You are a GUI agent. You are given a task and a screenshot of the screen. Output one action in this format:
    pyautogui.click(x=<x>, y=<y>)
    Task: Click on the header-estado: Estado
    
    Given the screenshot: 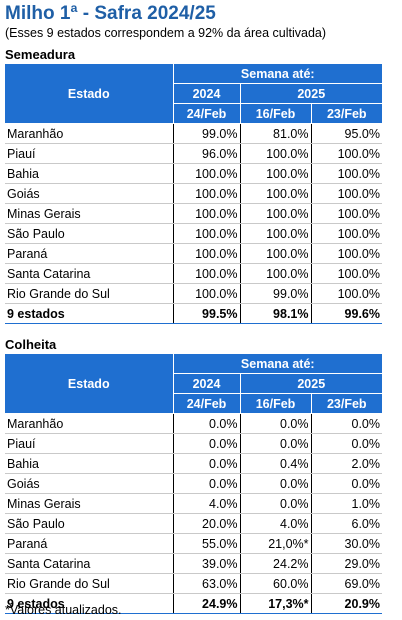 What is the action you would take?
    pyautogui.click(x=89, y=94)
    